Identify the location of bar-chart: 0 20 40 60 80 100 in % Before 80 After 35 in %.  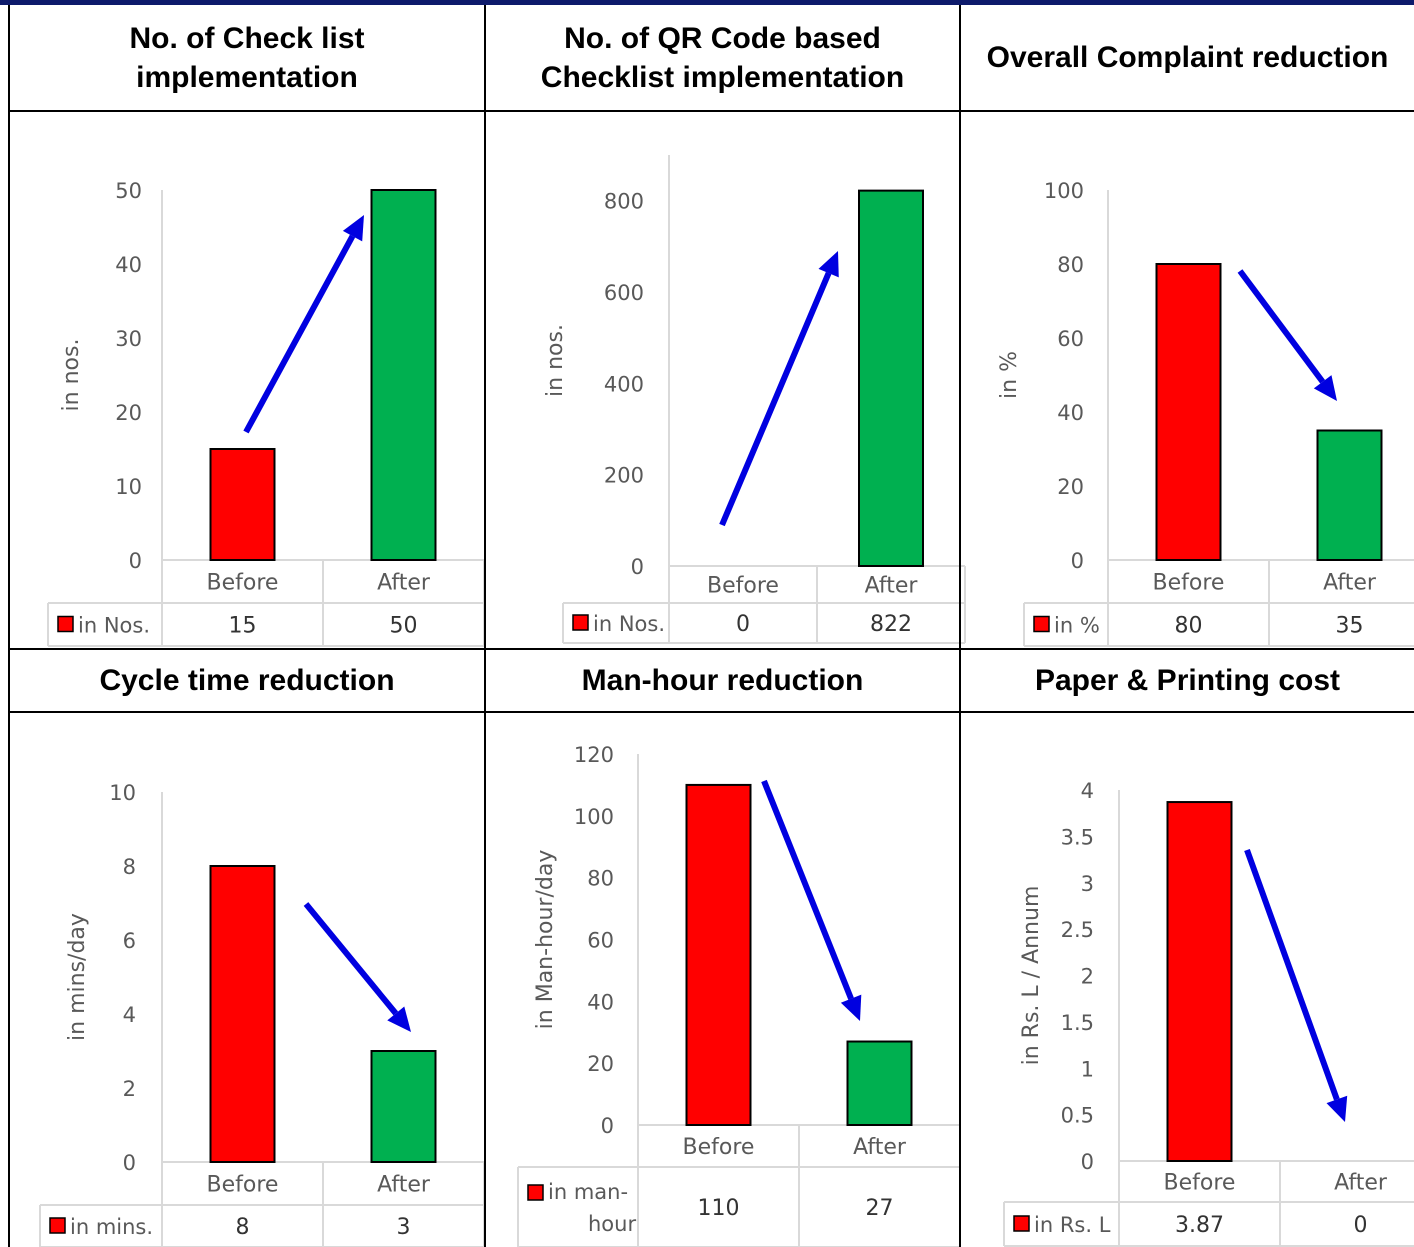
(1205, 413).